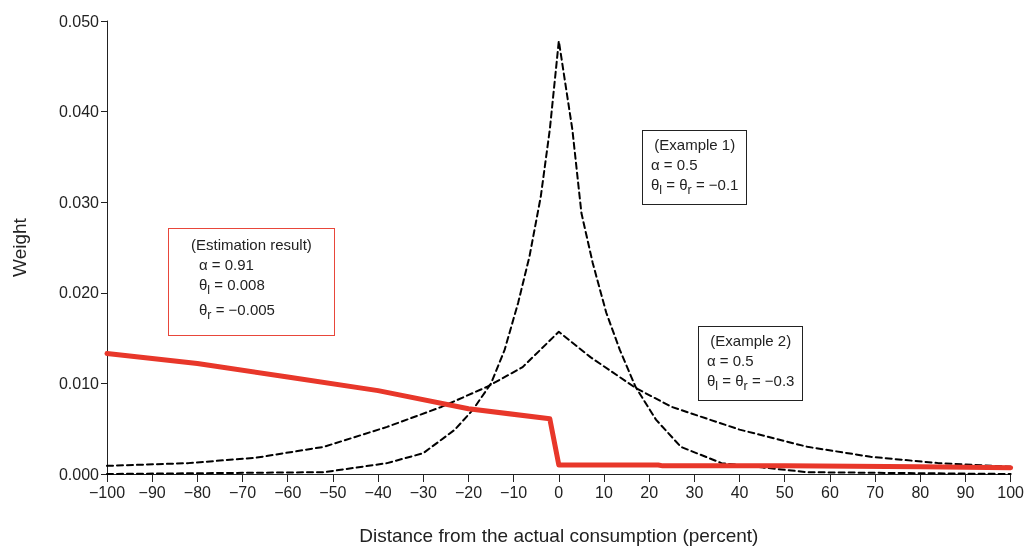 This screenshot has width=1027, height=550. What do you see at coordinates (604, 492) in the screenshot?
I see `x-tick-label: 10` at bounding box center [604, 492].